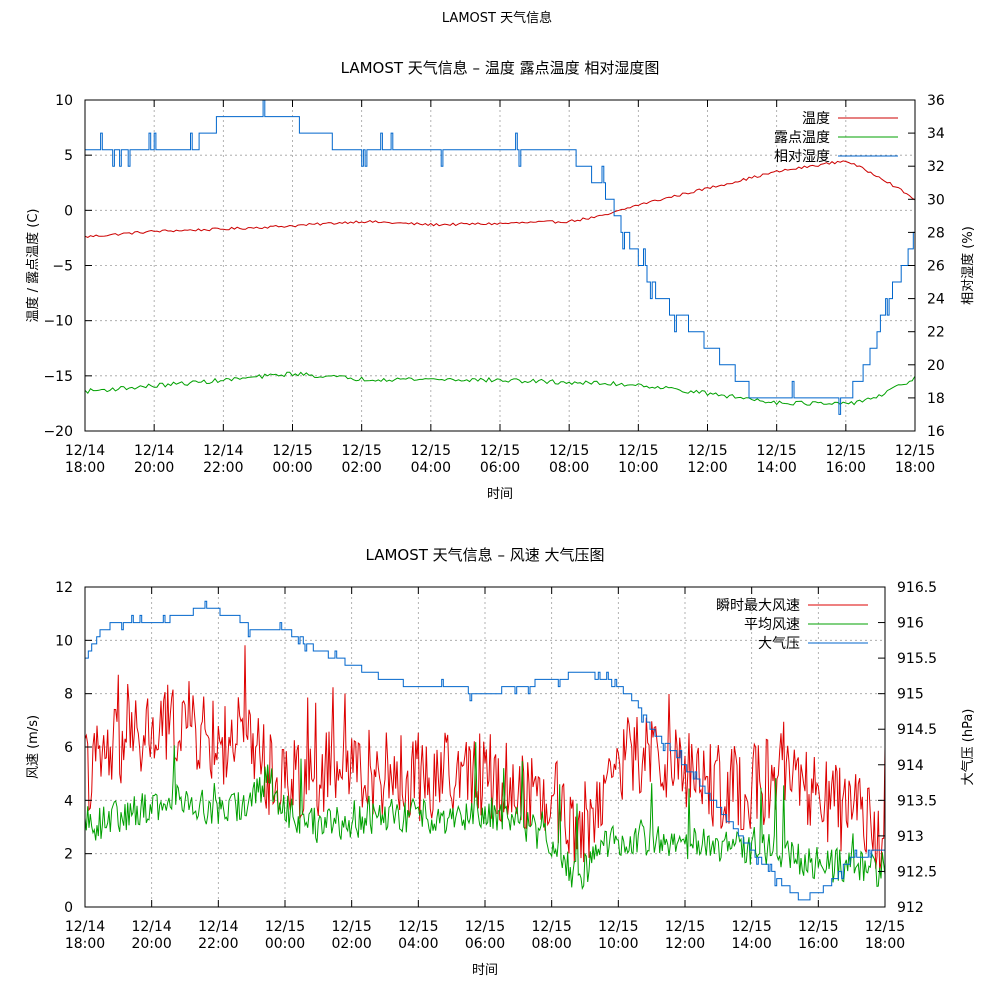 The image size is (1000, 1000). What do you see at coordinates (68, 156) in the screenshot?
I see `y-tick-label: 5` at bounding box center [68, 156].